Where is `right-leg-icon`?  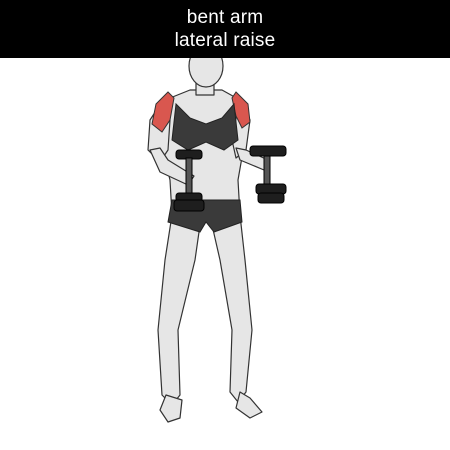 right-leg-icon is located at coordinates (232, 308).